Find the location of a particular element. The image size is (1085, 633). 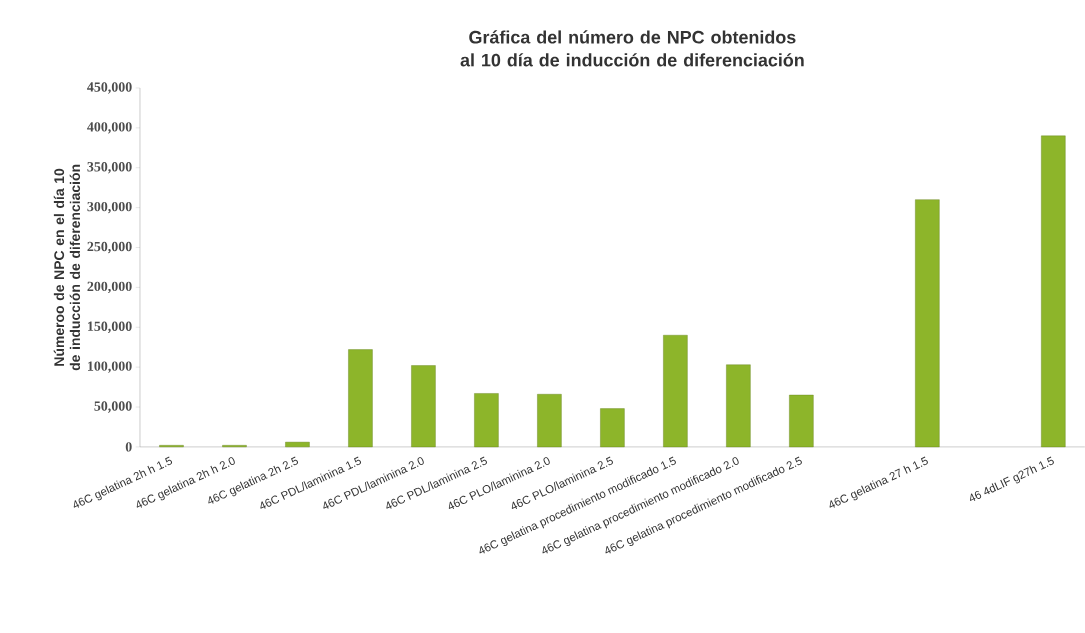

y-tick-label: 200,000 is located at coordinates (109, 287).